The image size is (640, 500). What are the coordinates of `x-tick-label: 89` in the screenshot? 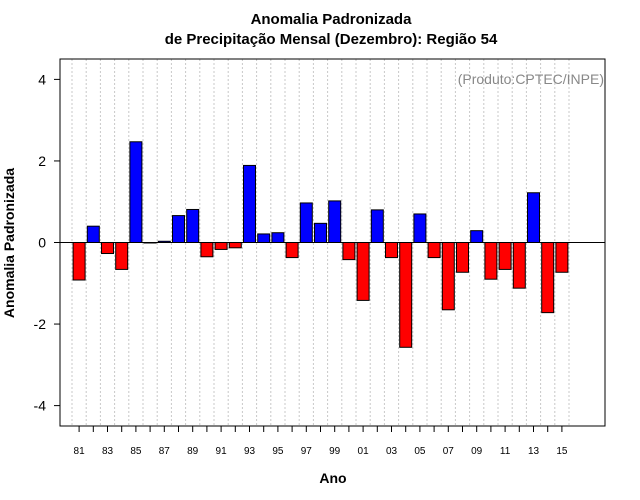 It's located at (193, 451).